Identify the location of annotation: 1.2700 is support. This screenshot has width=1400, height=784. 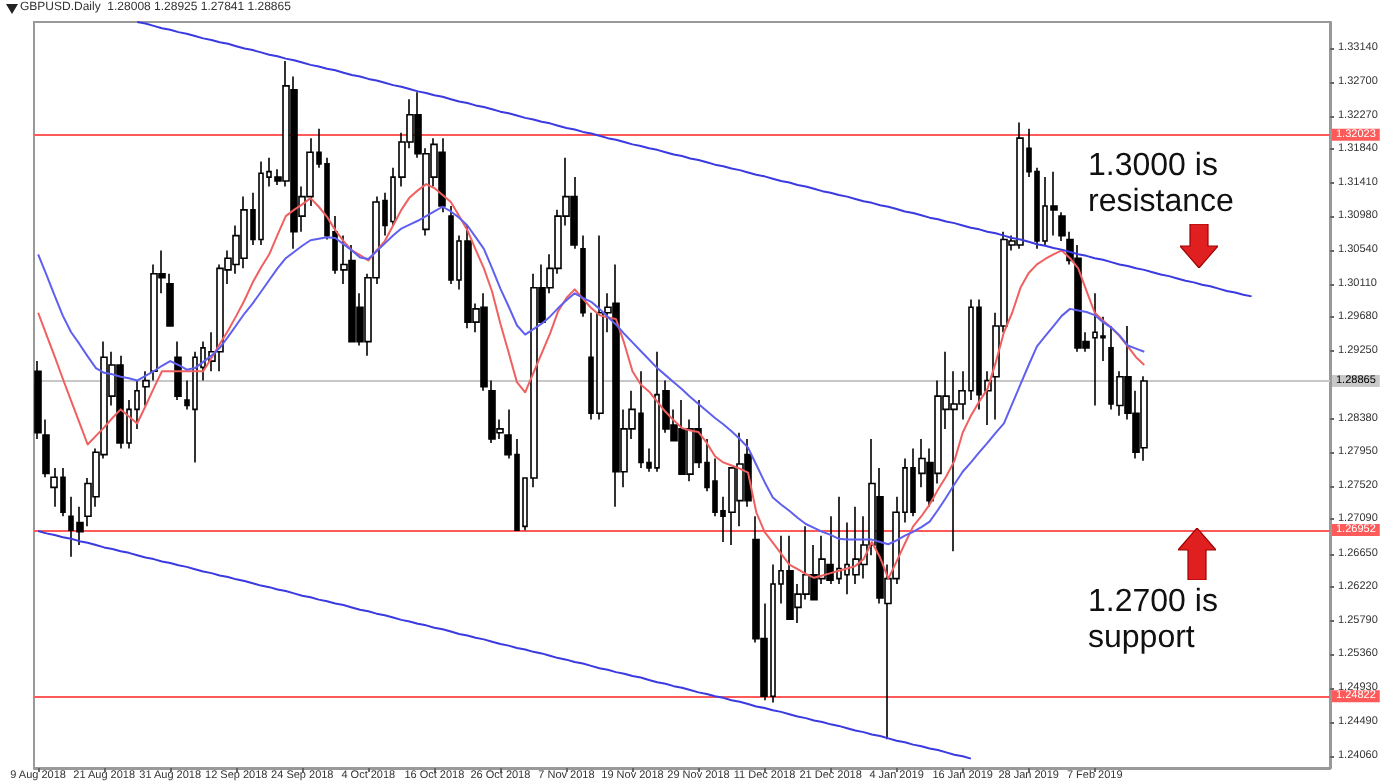
(1157, 620).